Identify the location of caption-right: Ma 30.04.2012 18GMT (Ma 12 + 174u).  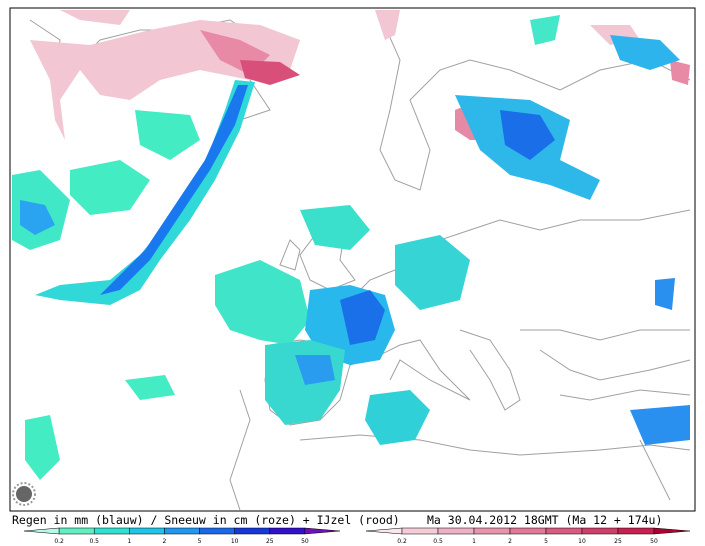
(544, 520).